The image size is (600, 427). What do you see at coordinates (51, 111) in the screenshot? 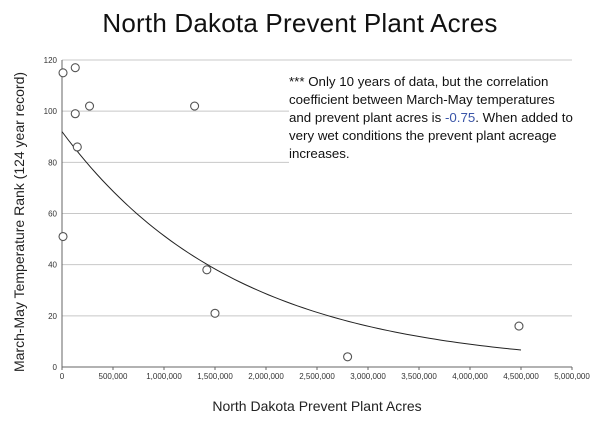
I see `y-tick-label: 100` at bounding box center [51, 111].